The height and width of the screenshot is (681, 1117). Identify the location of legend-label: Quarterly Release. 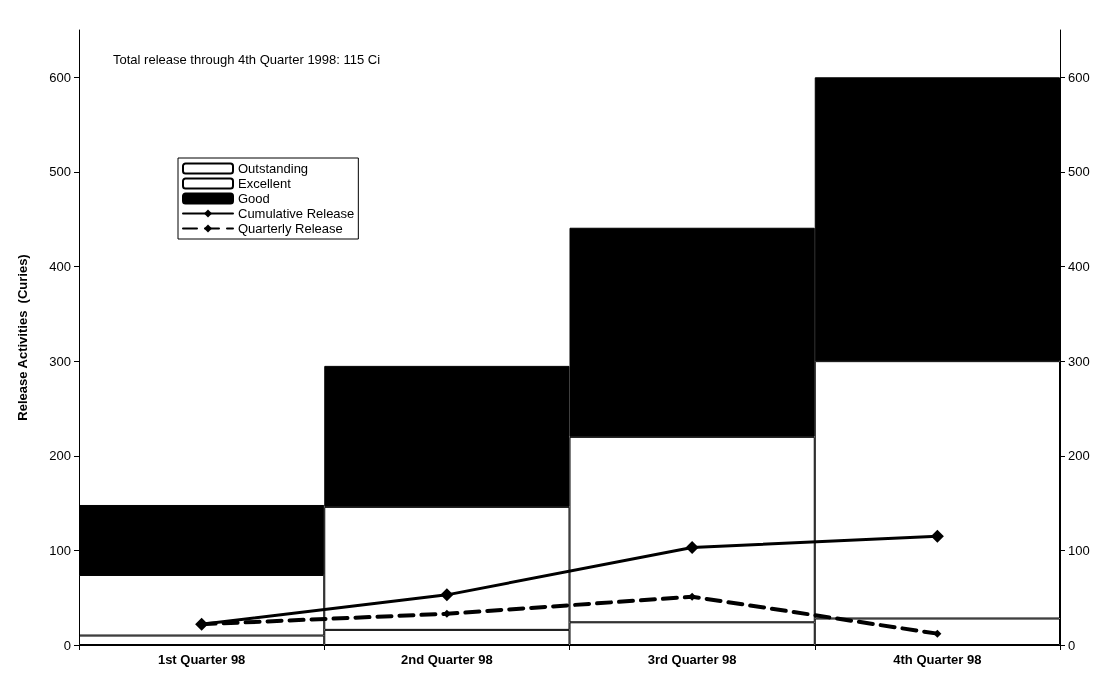
(290, 228).